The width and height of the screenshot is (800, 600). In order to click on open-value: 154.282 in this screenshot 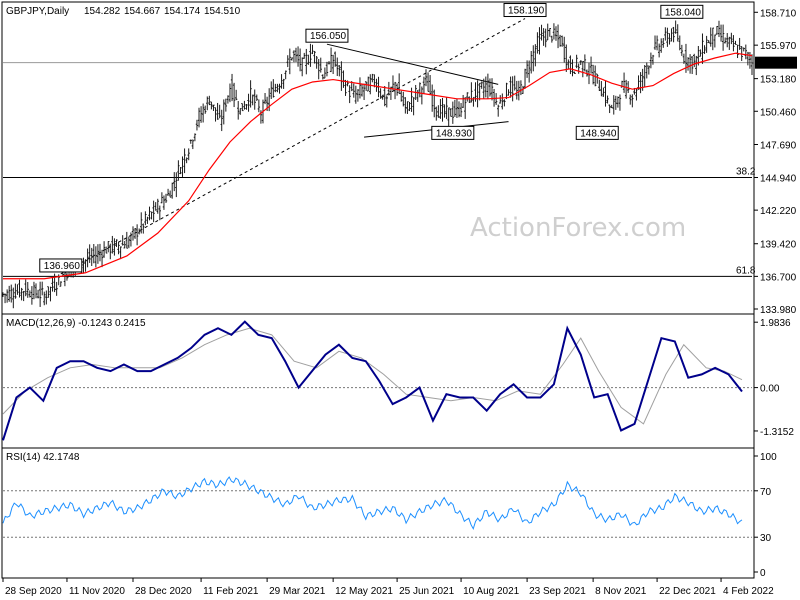, I will do `click(102, 11)`.